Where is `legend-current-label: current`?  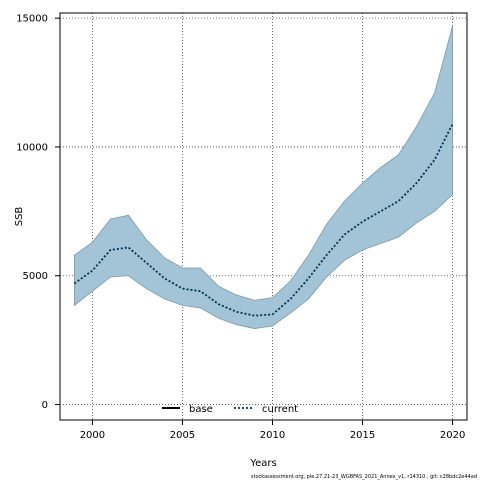
legend-current-label: current is located at coordinates (280, 409).